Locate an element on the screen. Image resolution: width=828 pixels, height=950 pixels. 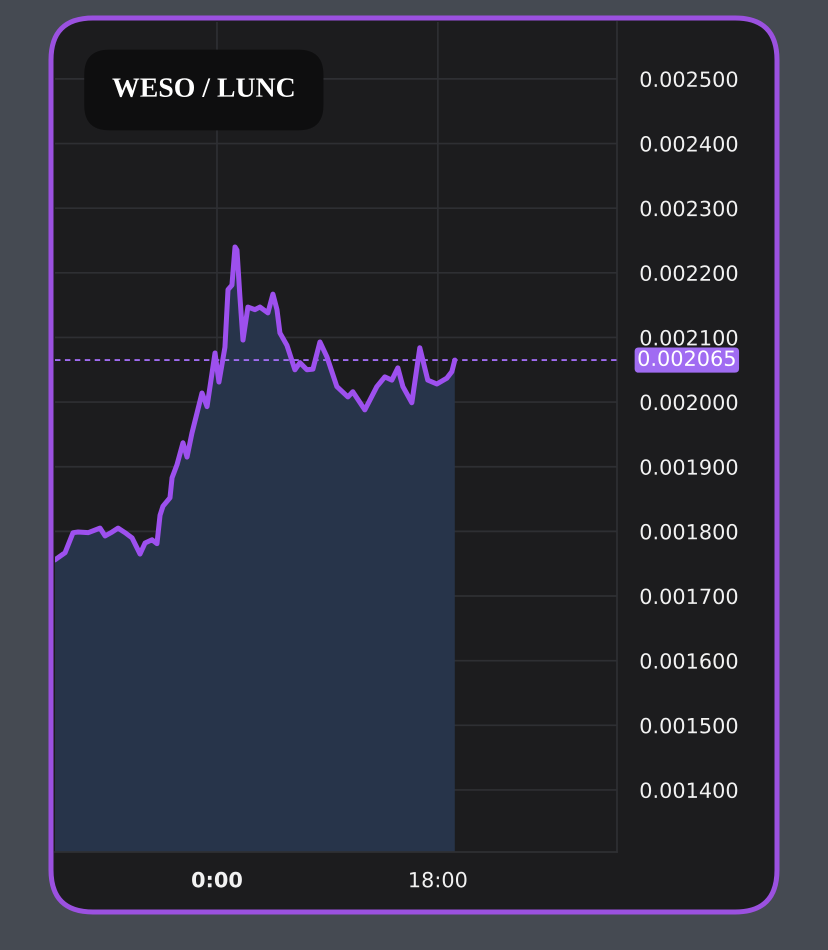
y-tick-label: 0.001400 is located at coordinates (689, 790).